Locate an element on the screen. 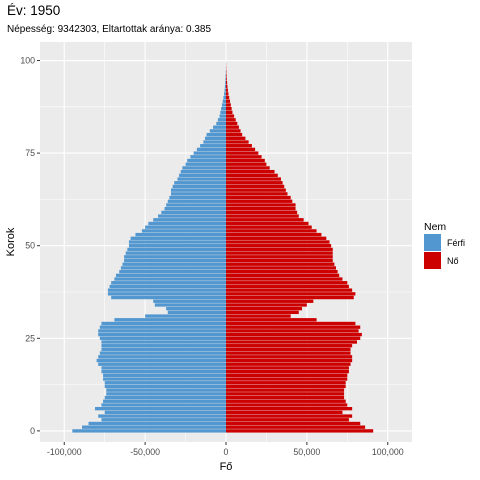 The image size is (480, 480). y-axis: 0 25 50 75 100 is located at coordinates (30, 246).